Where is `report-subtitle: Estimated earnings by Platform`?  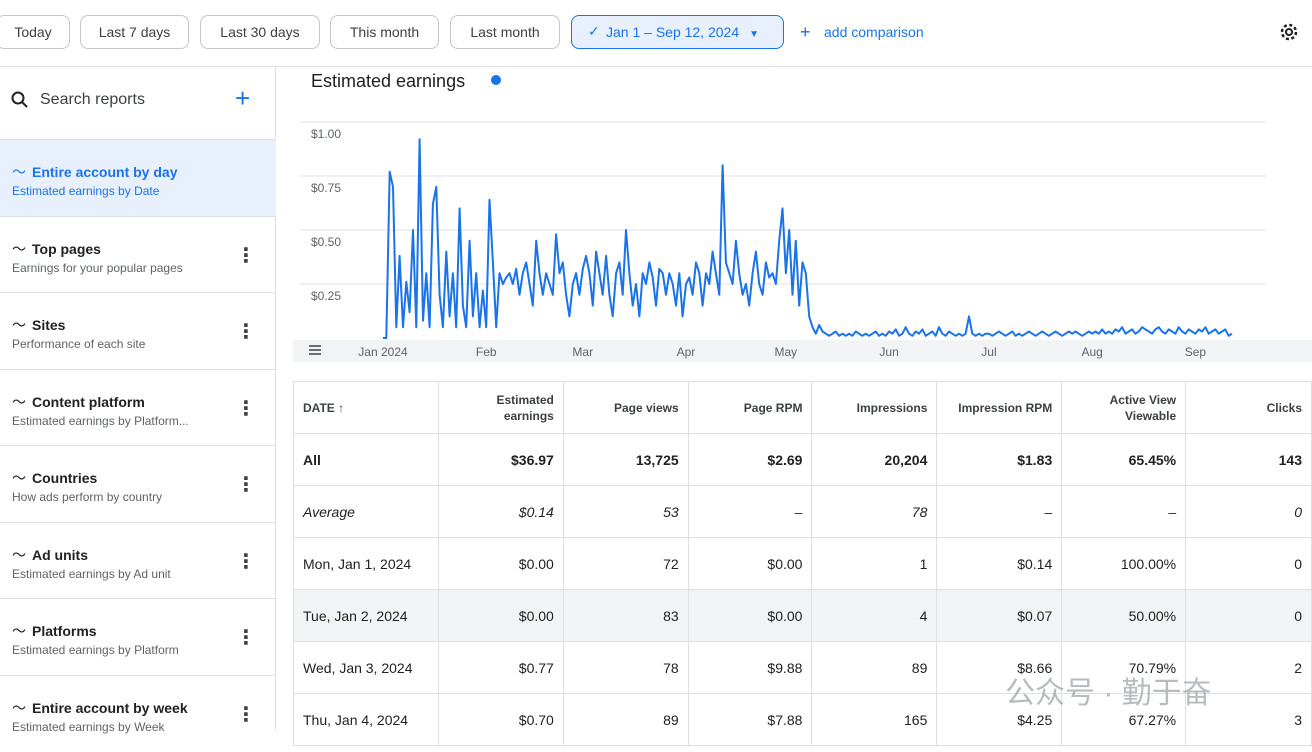
report-subtitle: Estimated earnings by Platform is located at coordinates (95, 650).